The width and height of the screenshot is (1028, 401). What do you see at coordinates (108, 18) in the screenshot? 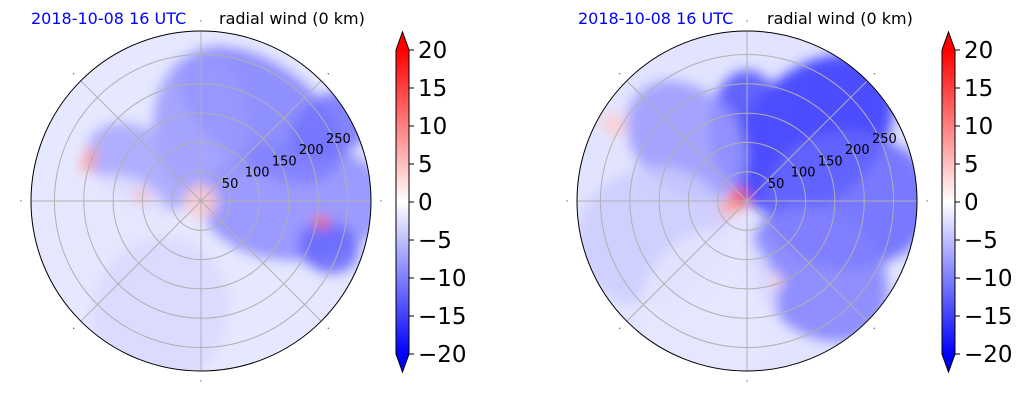
I see `title-left-date: 2018-10-08 16 UTC` at bounding box center [108, 18].